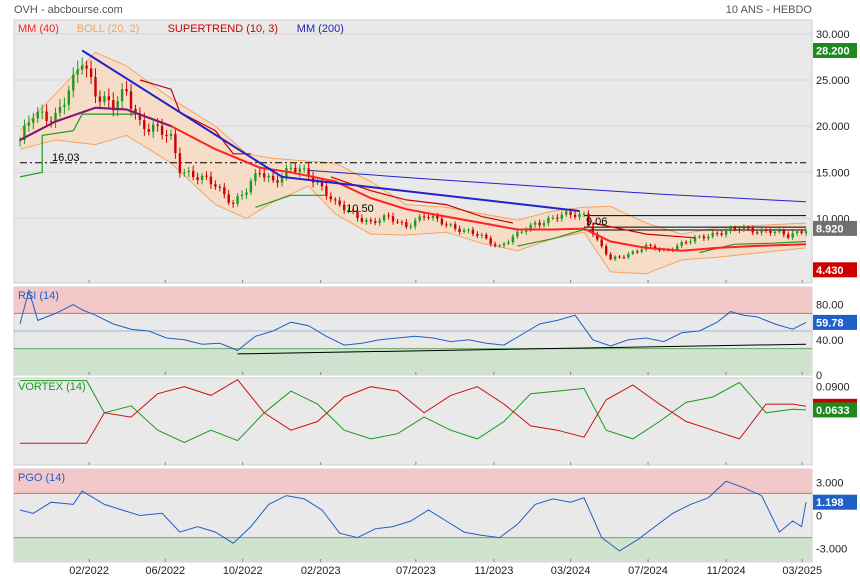 The image size is (860, 585). Describe the element at coordinates (833, 388) in the screenshot. I see `vortex-ytick-label: 0.0900` at that location.